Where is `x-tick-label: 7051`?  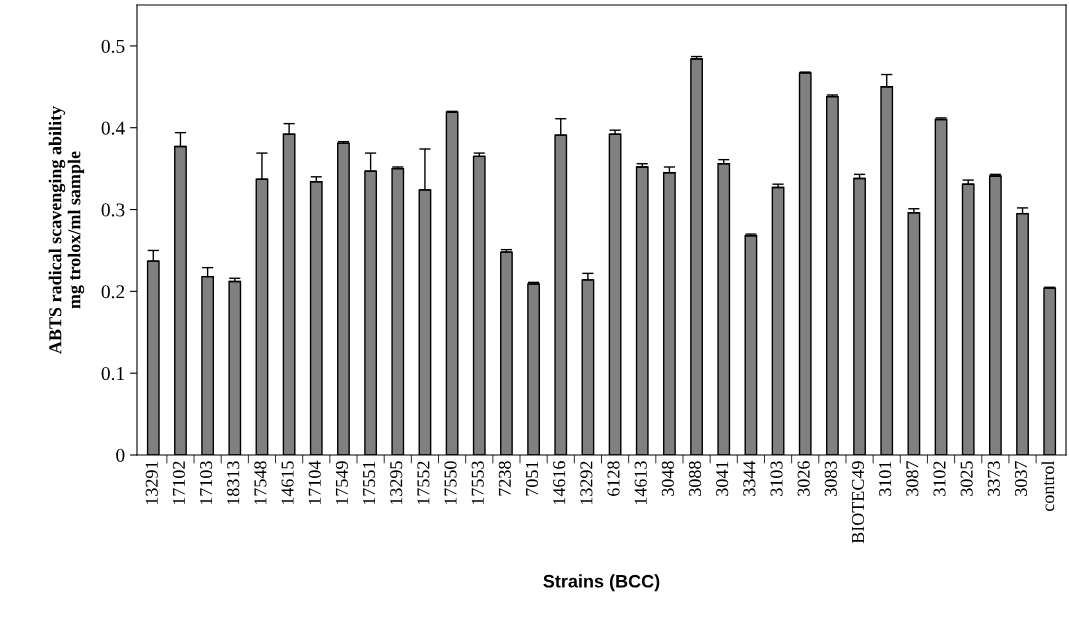
x-tick-label: 7051 is located at coordinates (532, 478).